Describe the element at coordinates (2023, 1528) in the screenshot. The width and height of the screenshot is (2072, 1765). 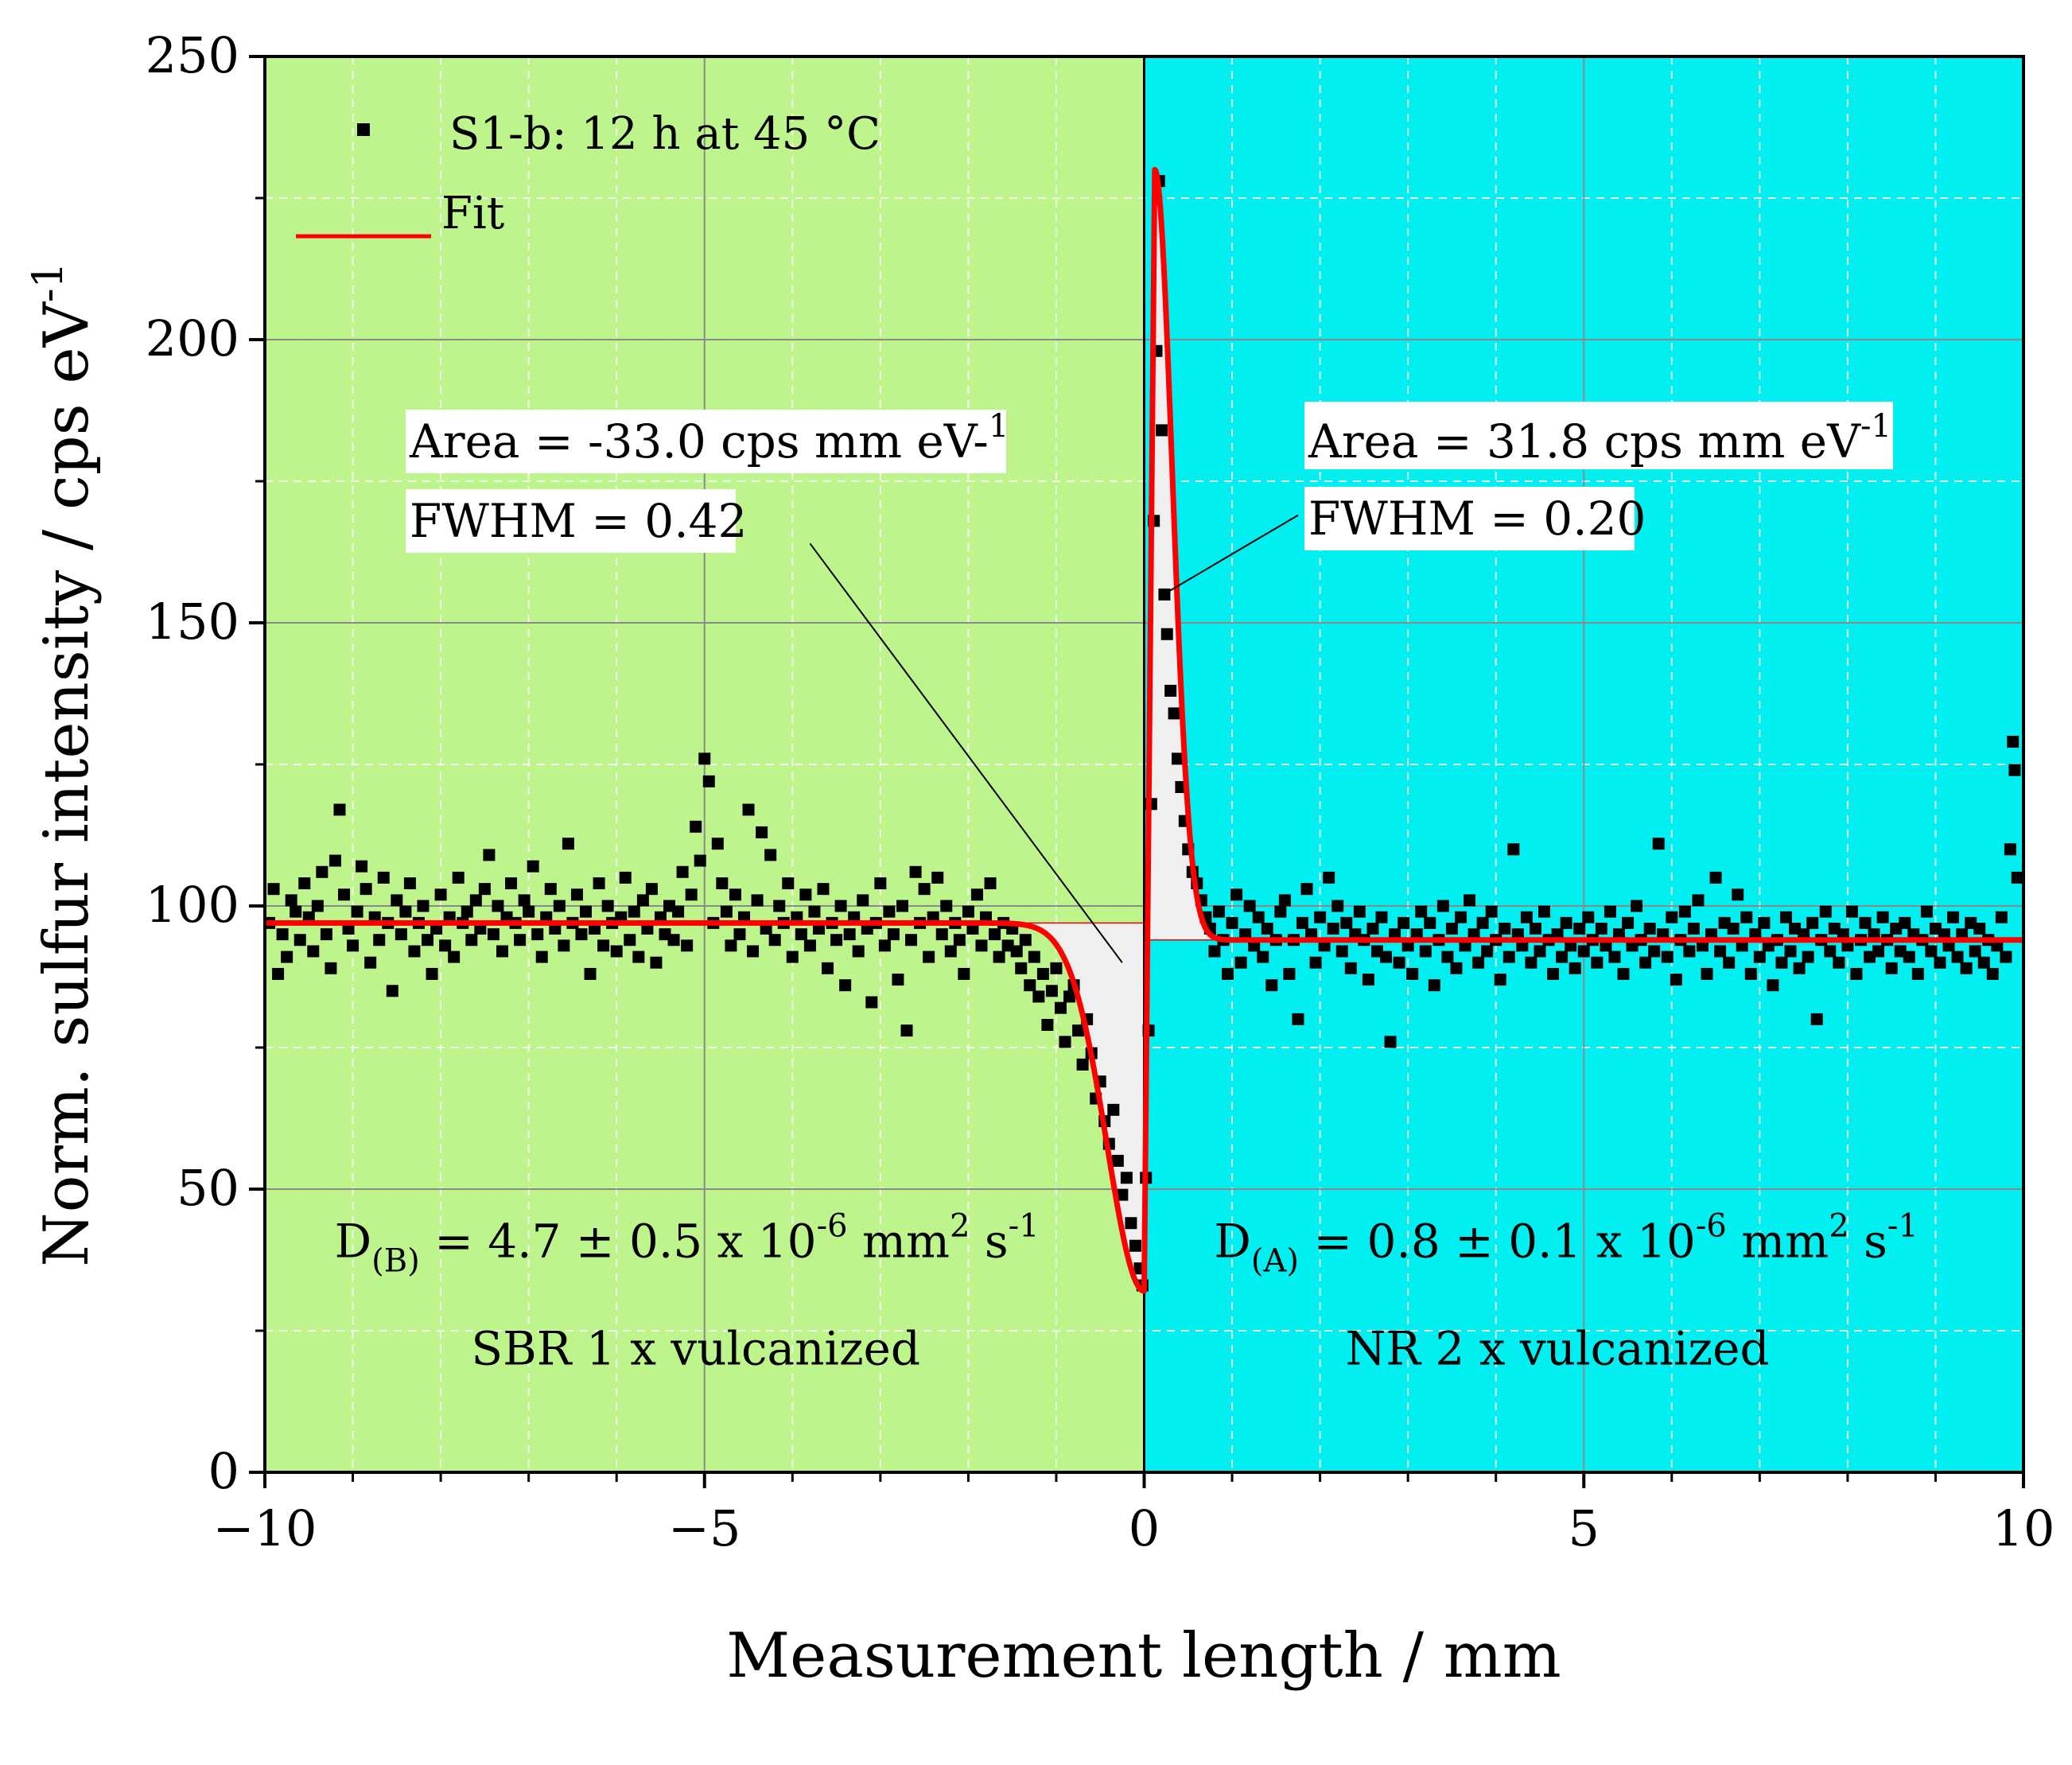
I see `x-tick-label: 10` at that location.